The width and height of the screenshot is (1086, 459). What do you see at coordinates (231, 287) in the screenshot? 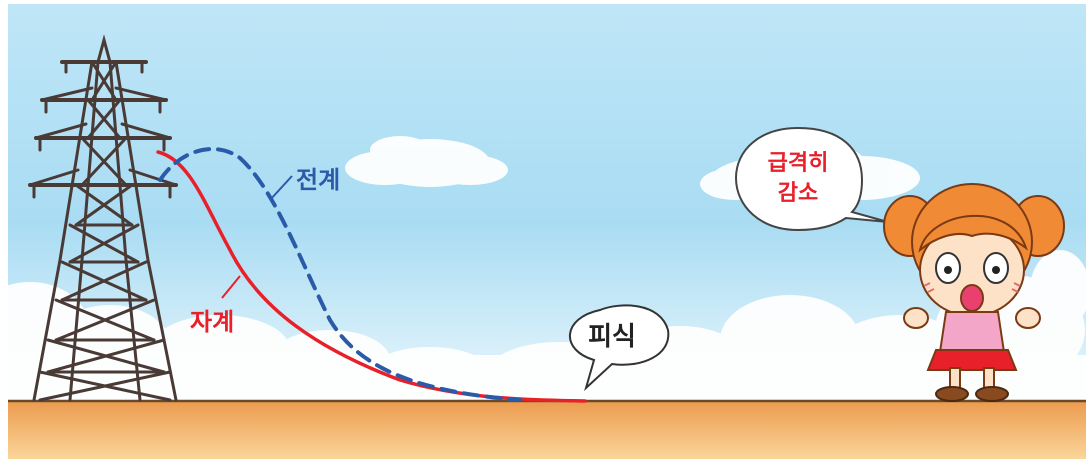
I see `magnetic-field-leader` at bounding box center [231, 287].